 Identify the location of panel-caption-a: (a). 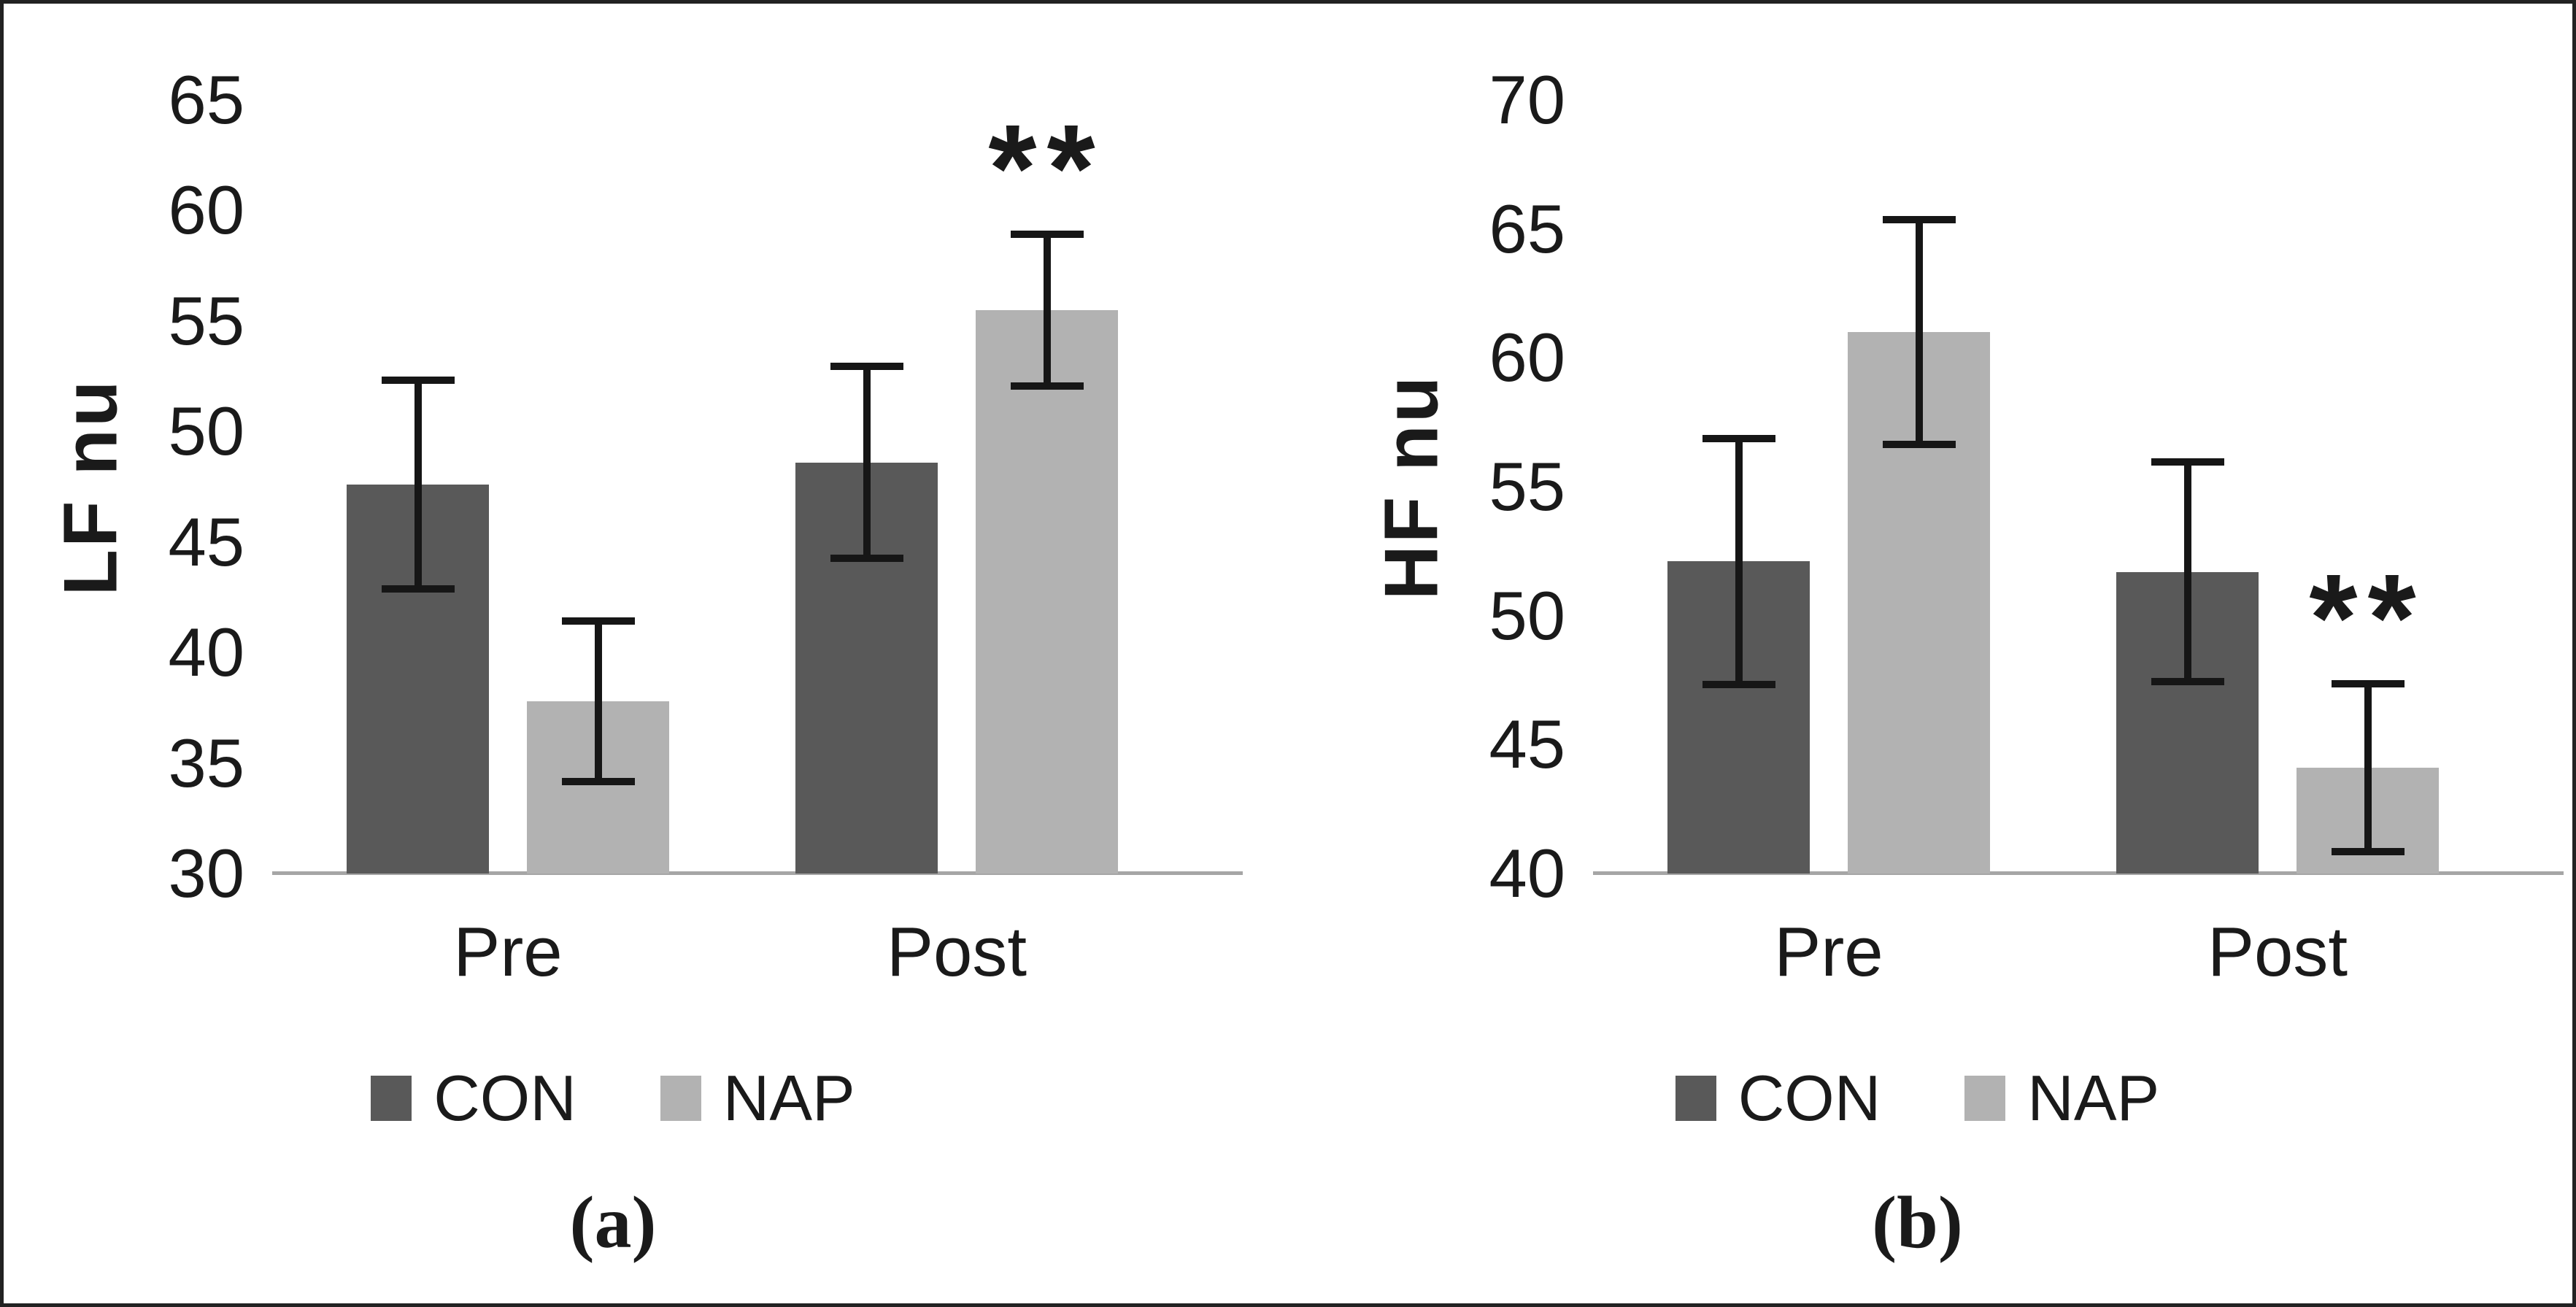
(613, 1222).